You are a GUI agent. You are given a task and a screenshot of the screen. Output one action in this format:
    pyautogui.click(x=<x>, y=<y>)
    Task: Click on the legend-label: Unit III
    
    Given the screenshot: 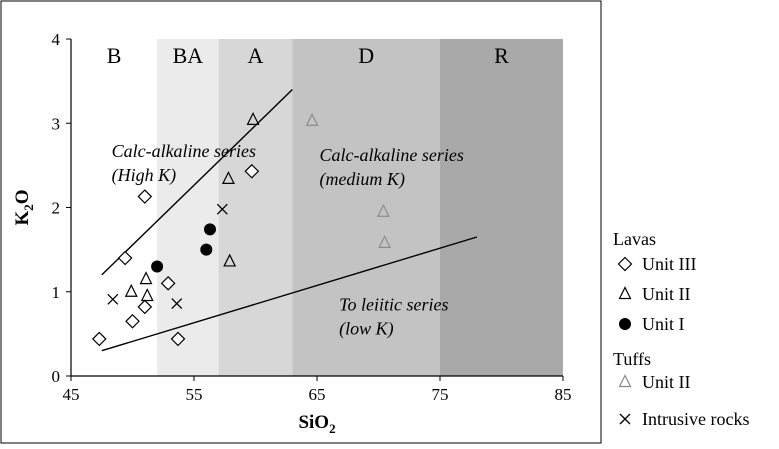 What is the action you would take?
    pyautogui.click(x=669, y=264)
    